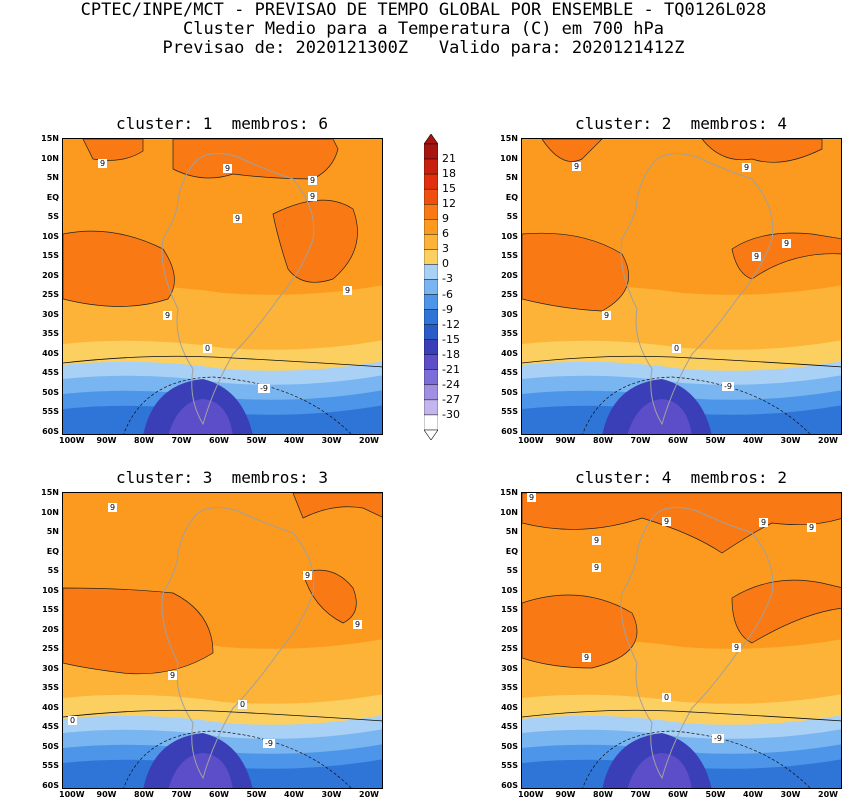 The width and height of the screenshot is (847, 803). I want to click on x-tick-label: 30W, so click(790, 794).